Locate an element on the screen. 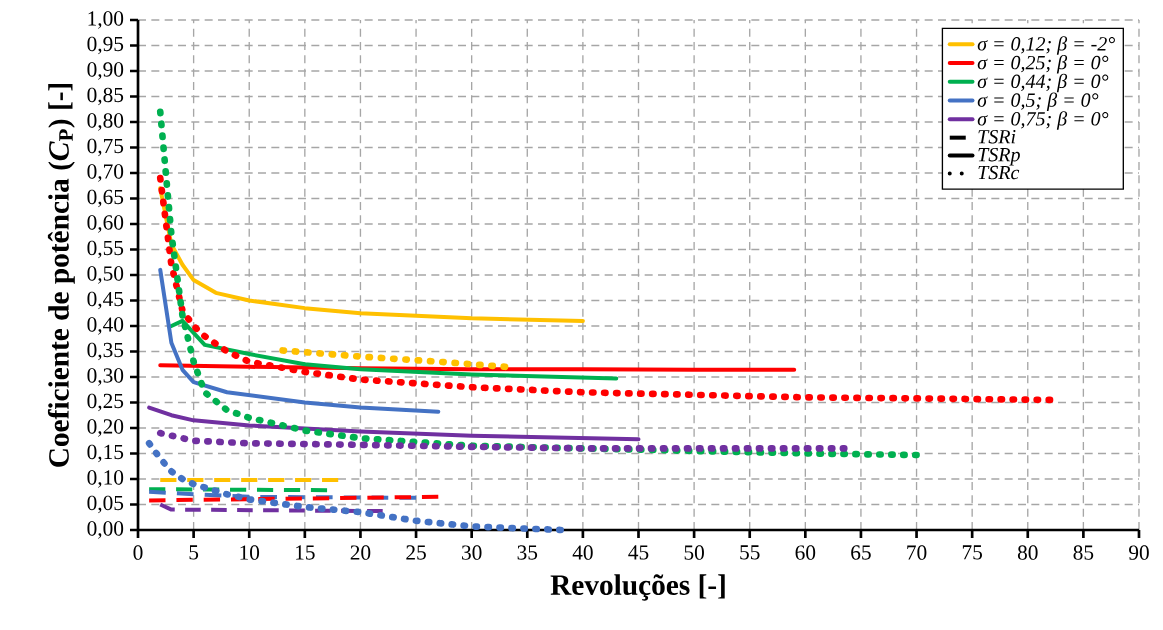 The height and width of the screenshot is (630, 1163). y-tick-label: 0,35 is located at coordinates (105, 351).